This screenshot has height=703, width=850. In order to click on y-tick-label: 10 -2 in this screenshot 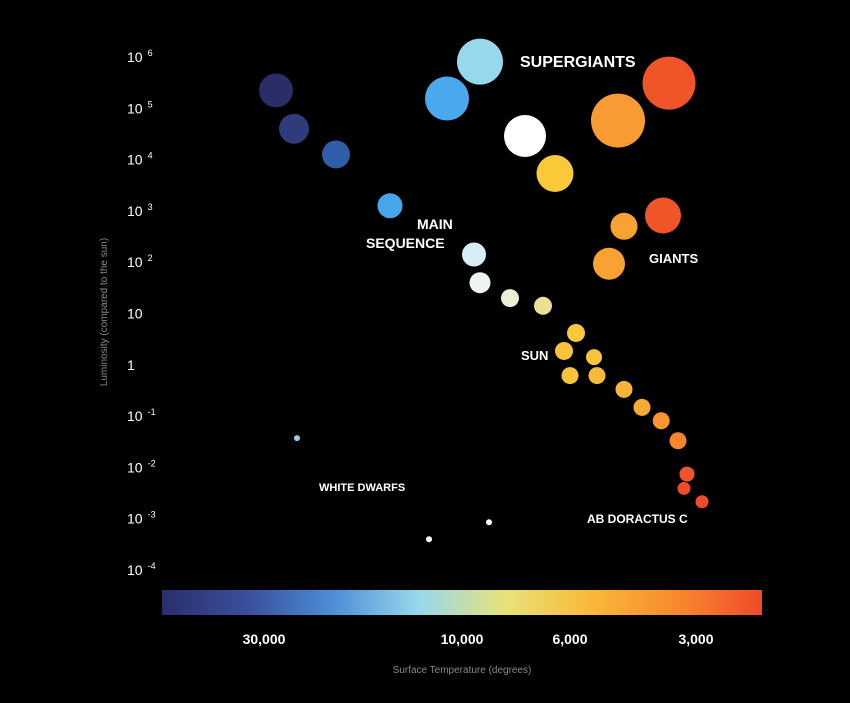, I will do `click(141, 466)`.